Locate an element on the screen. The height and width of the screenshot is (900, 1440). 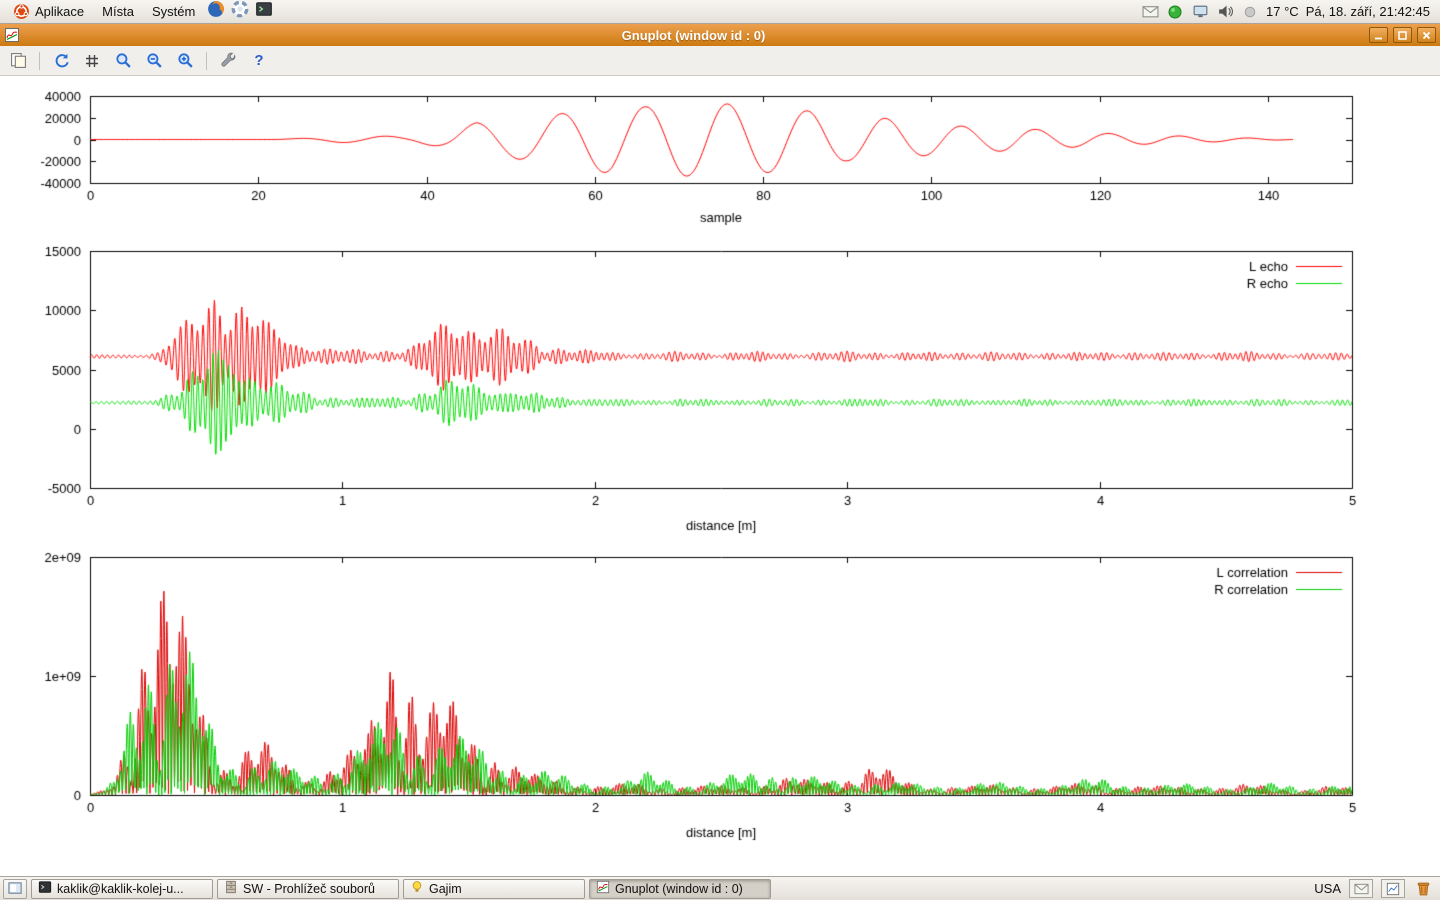
taskbar-right: USA is located at coordinates (1375, 889).